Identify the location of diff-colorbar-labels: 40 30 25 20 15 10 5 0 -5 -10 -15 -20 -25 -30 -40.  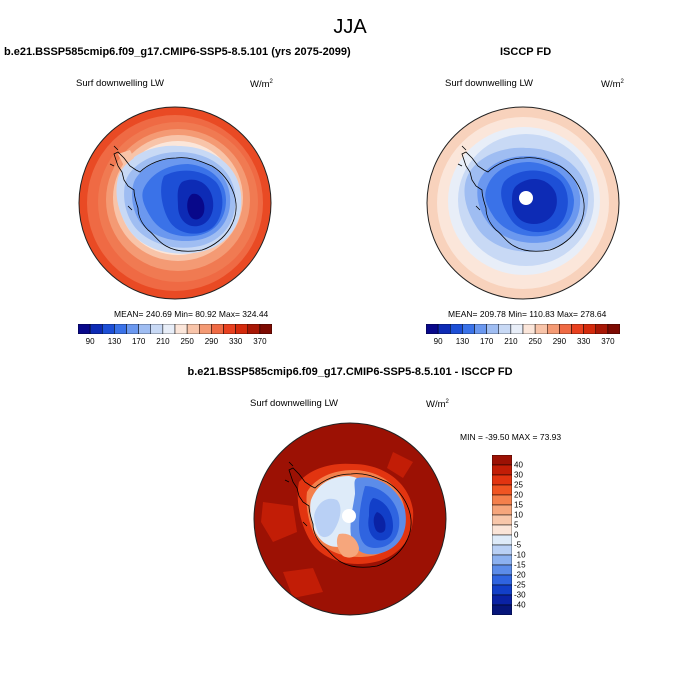
(529, 535).